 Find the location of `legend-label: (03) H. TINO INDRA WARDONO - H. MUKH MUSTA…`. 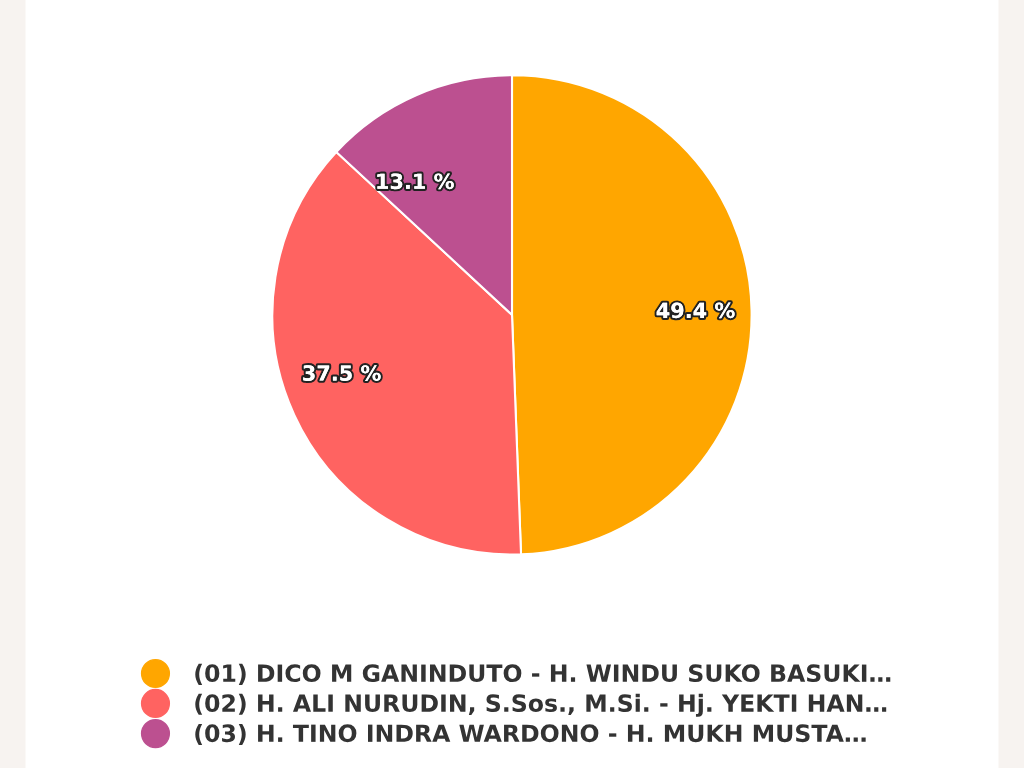

legend-label: (03) H. TINO INDRA WARDONO - H. MUKH MUSTA… is located at coordinates (530, 734).